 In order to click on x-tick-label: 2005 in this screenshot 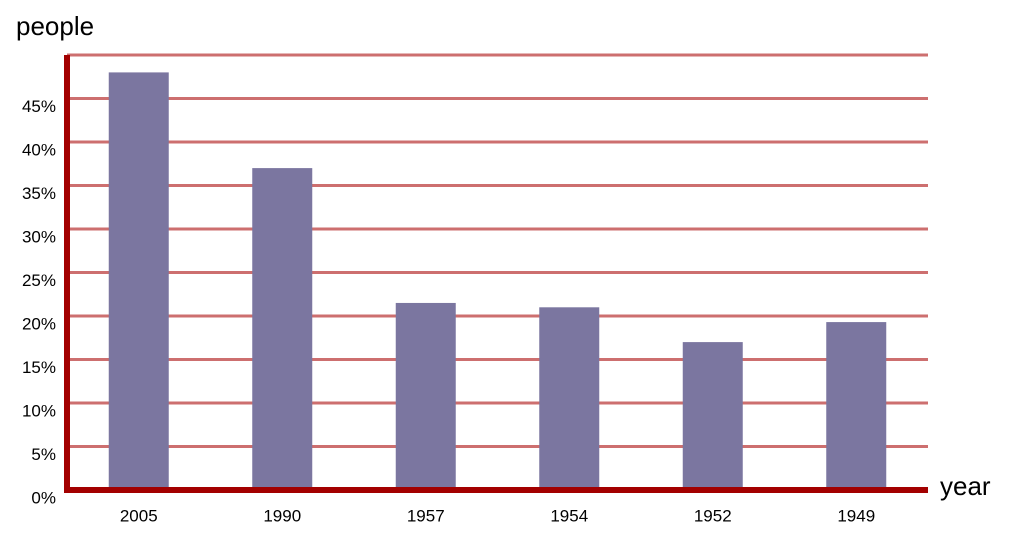, I will do `click(139, 515)`.